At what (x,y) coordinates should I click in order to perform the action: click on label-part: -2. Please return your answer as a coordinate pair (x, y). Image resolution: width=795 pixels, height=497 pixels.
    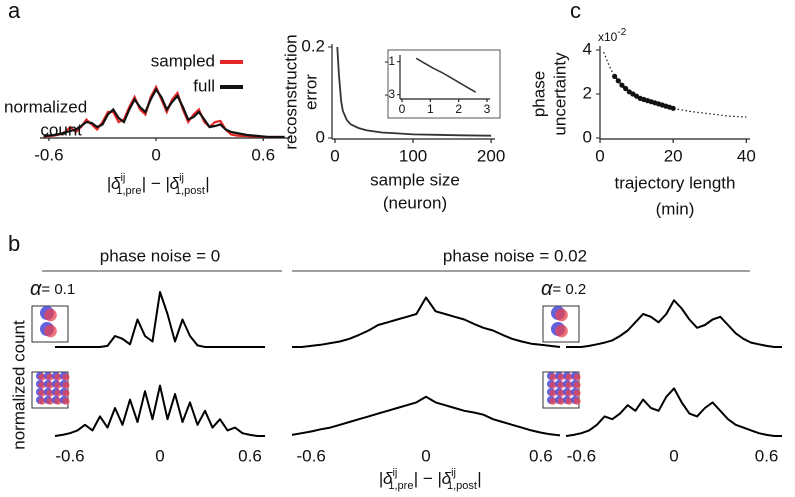
    Looking at the image, I should click on (621, 32).